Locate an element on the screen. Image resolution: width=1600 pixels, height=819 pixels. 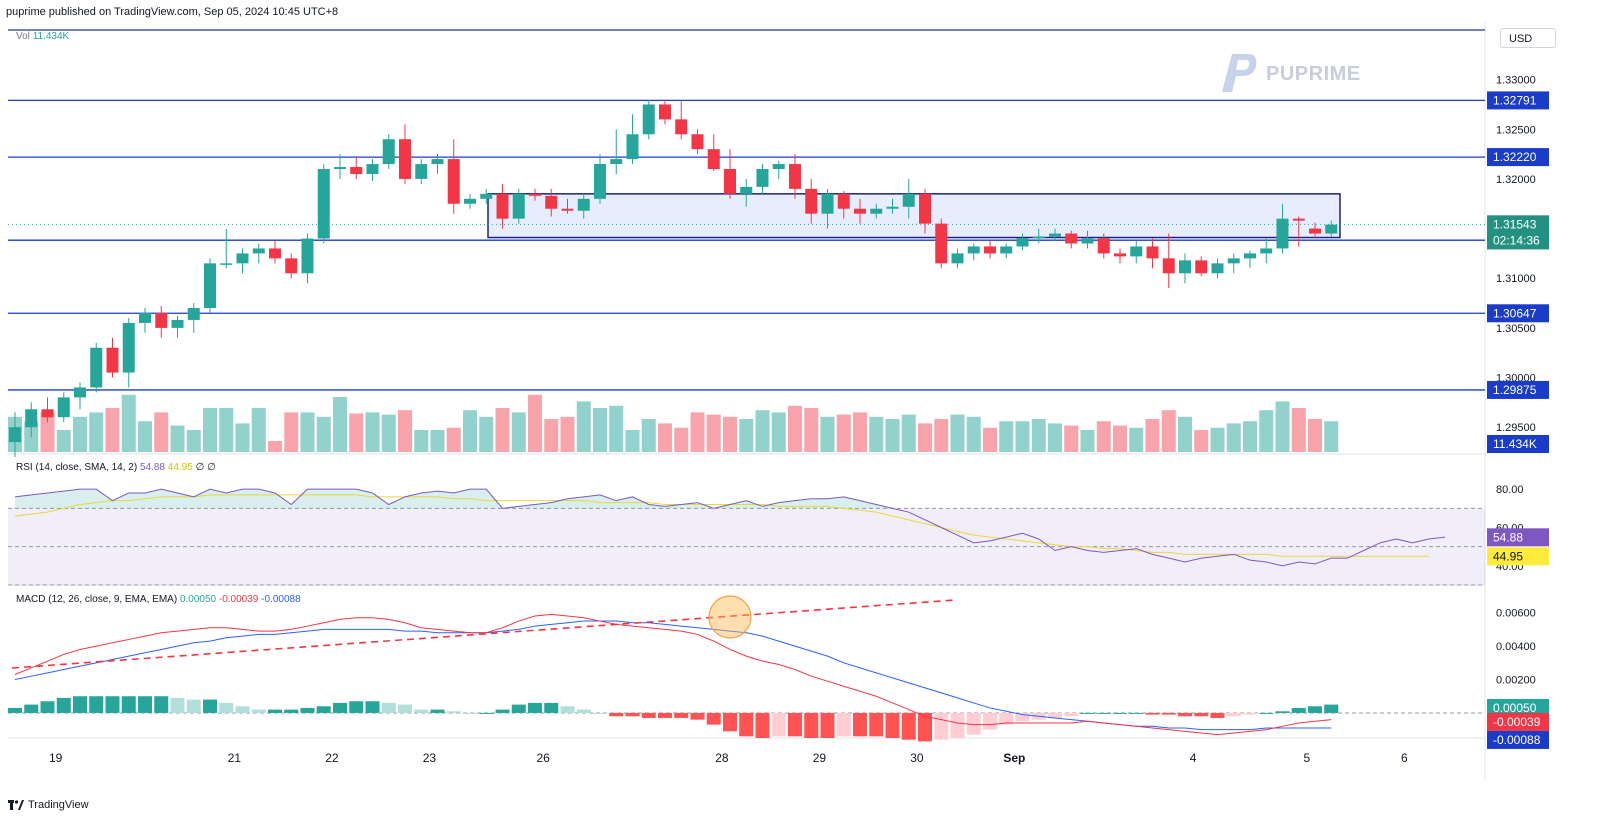
macd-tick-label: 0.00600 is located at coordinates (1516, 614).